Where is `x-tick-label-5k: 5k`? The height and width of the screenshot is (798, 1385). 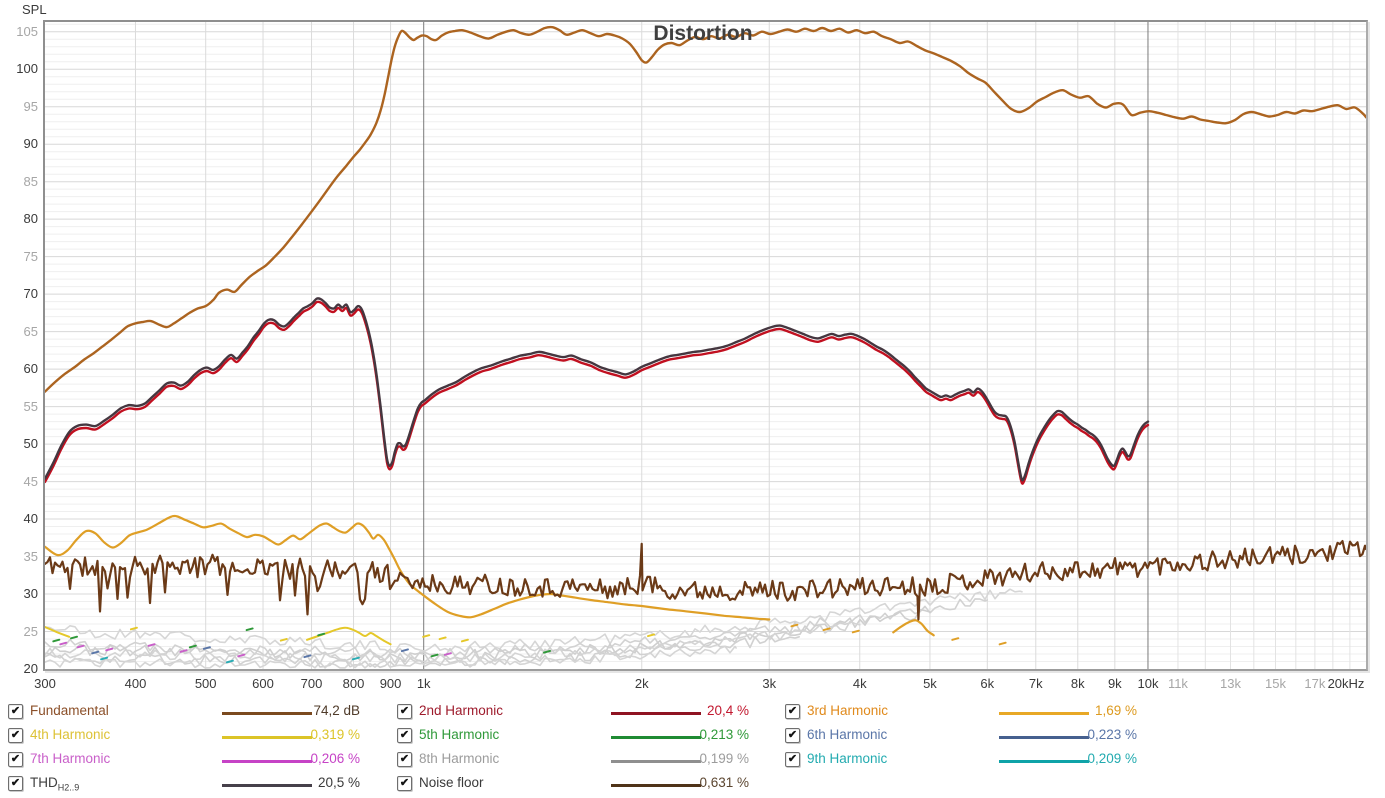 x-tick-label-5k: 5k is located at coordinates (930, 683).